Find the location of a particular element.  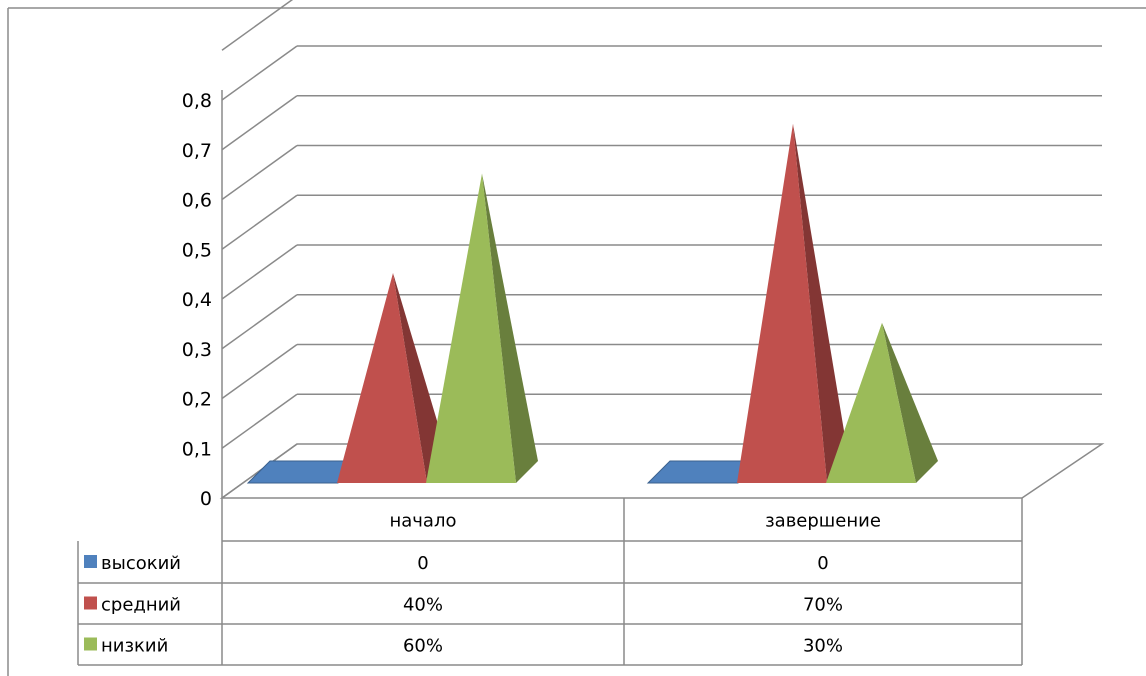

data-label: 40% is located at coordinates (423, 605).